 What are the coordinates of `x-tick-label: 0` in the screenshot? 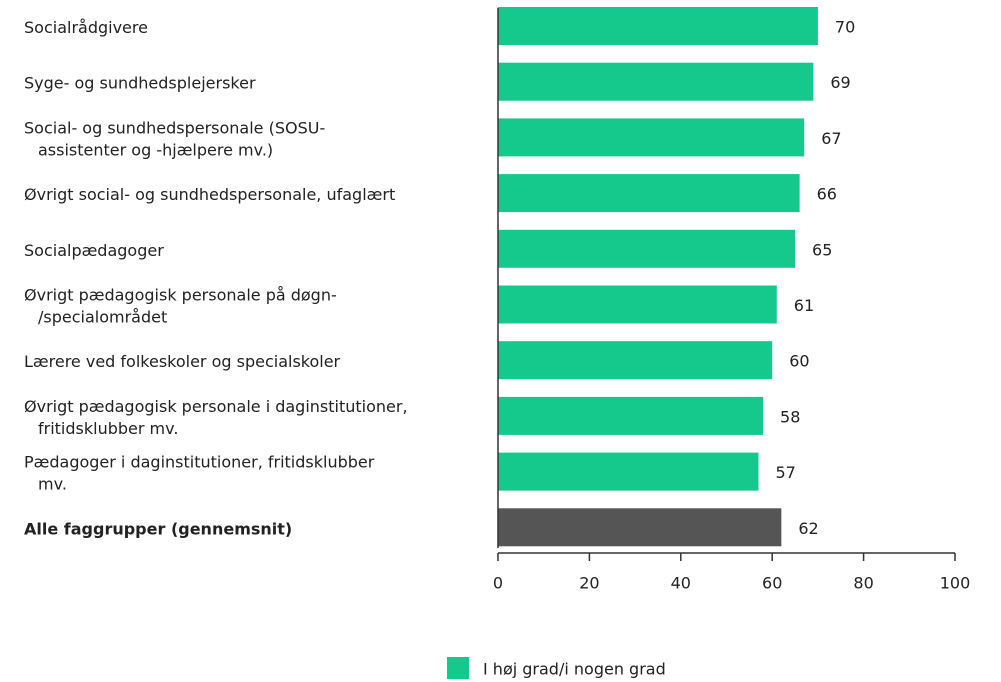 It's located at (498, 583).